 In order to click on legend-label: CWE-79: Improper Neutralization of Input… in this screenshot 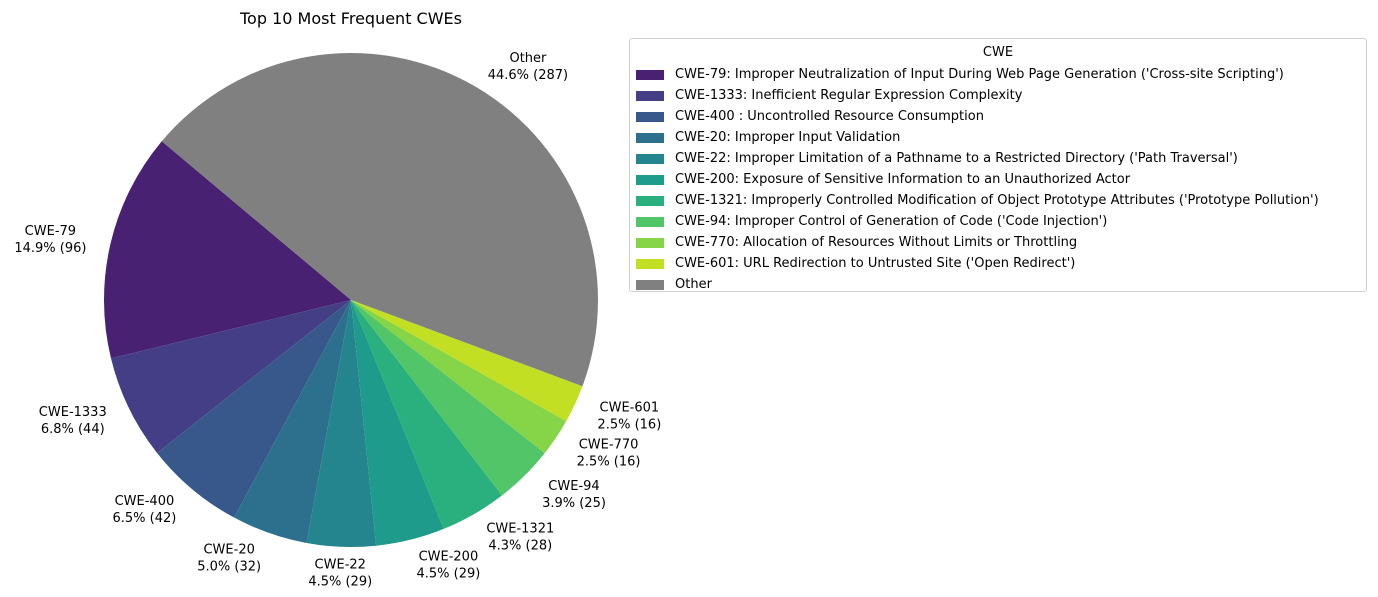, I will do `click(979, 74)`.